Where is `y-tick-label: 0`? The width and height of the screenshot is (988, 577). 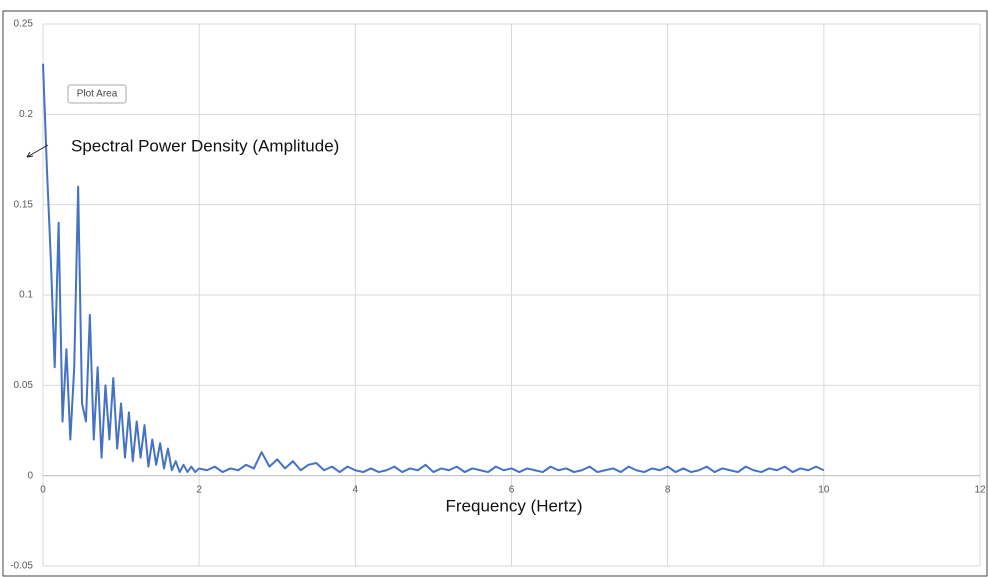
y-tick-label: 0 is located at coordinates (30, 475).